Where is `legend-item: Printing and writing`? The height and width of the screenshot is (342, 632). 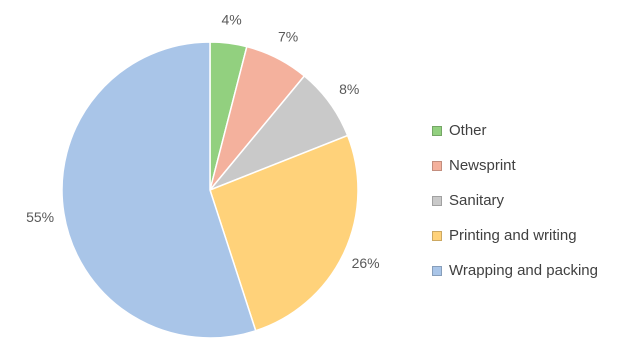 legend-item: Printing and writing is located at coordinates (515, 235).